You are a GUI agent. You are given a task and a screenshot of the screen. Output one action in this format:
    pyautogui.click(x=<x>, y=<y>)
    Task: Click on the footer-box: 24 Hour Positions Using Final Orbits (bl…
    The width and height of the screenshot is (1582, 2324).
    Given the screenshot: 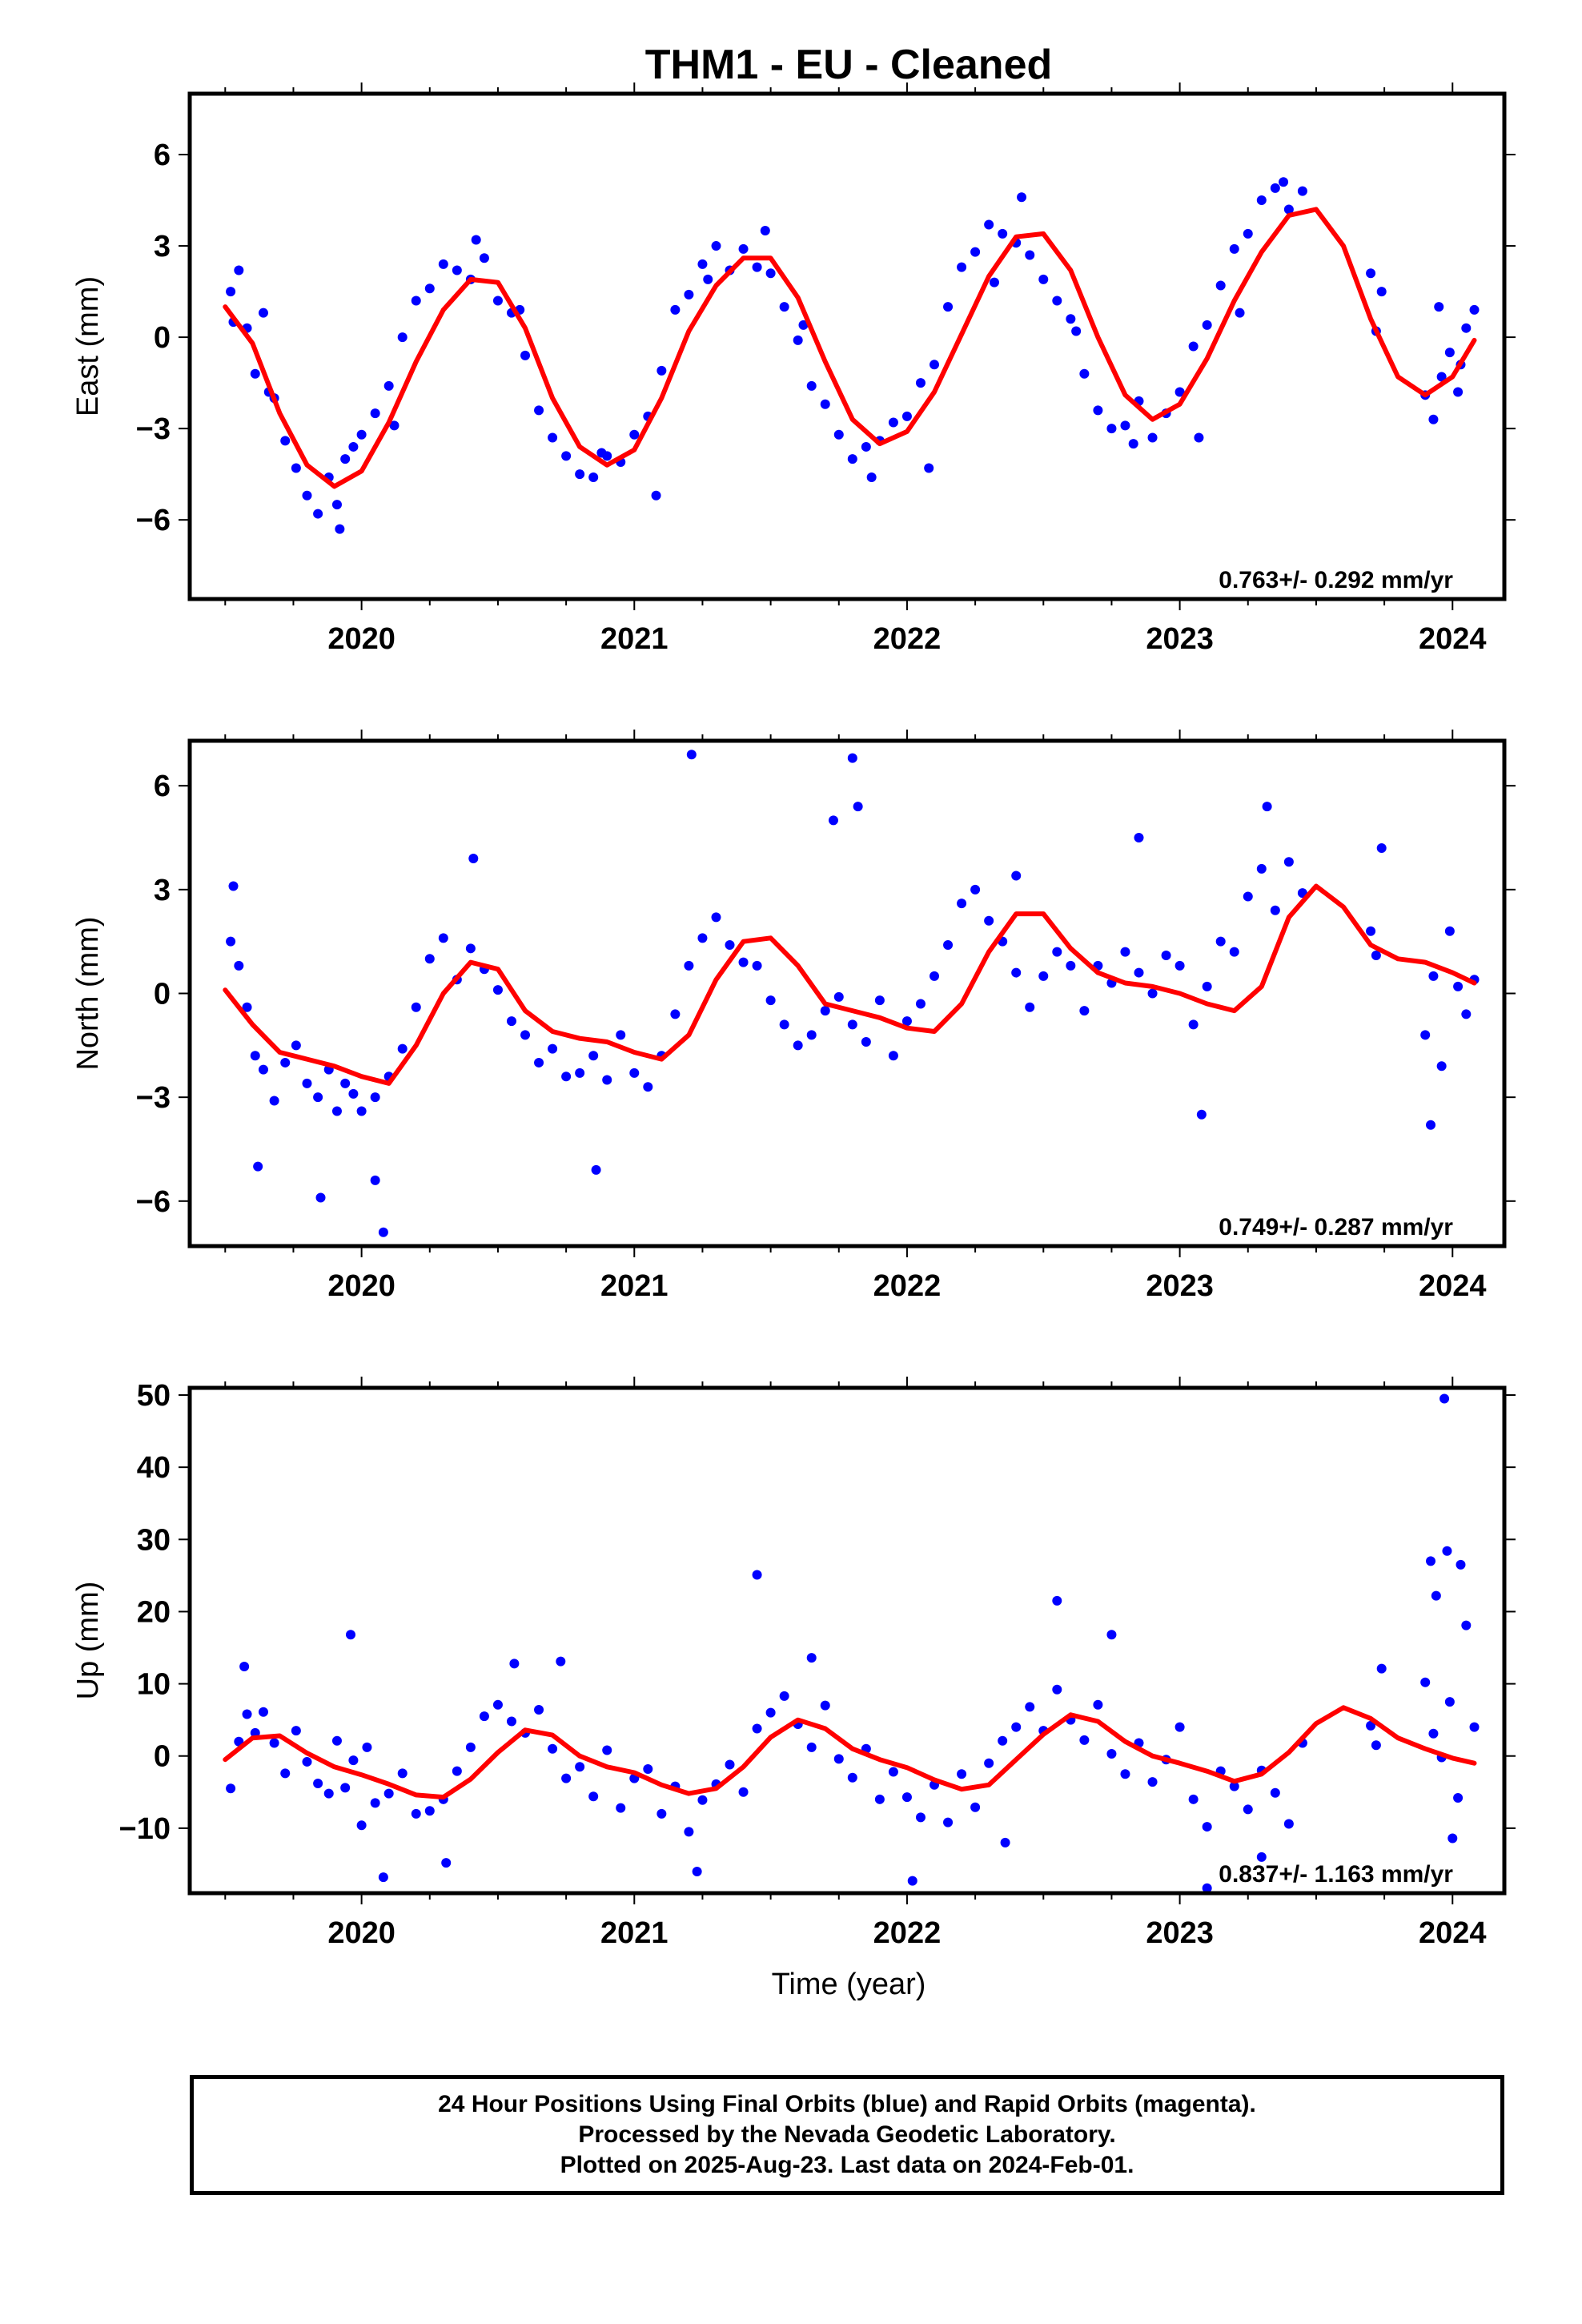 What is the action you would take?
    pyautogui.click(x=847, y=2135)
    